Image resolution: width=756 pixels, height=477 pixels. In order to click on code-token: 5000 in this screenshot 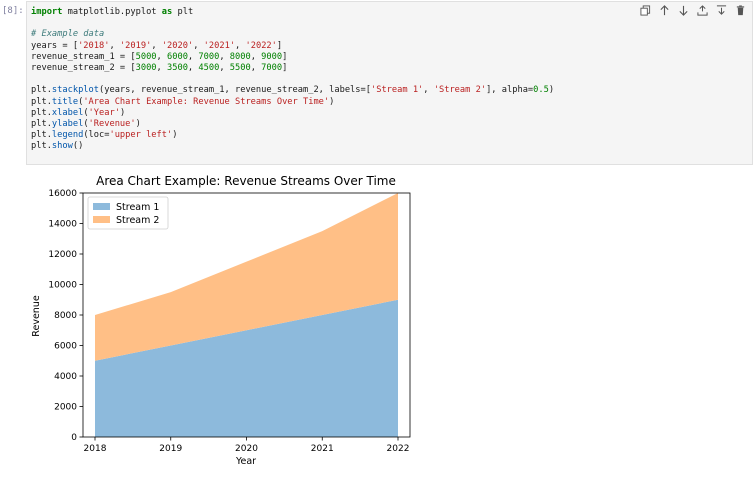, I will do `click(146, 56)`.